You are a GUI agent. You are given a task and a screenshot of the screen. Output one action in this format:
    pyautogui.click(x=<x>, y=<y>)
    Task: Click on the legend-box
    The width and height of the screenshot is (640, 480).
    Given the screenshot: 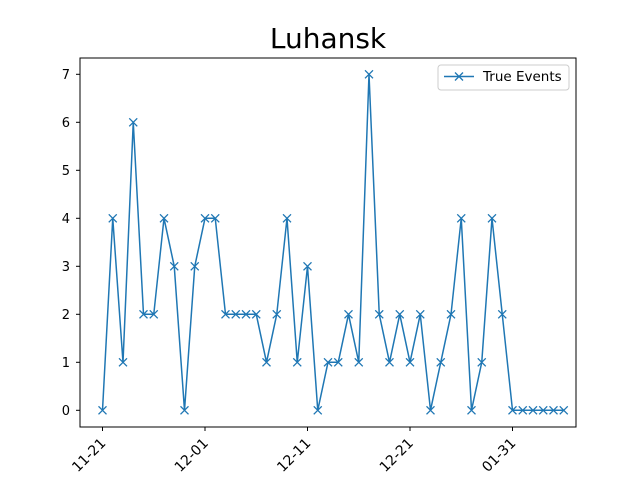 What is the action you would take?
    pyautogui.click(x=503, y=77)
    